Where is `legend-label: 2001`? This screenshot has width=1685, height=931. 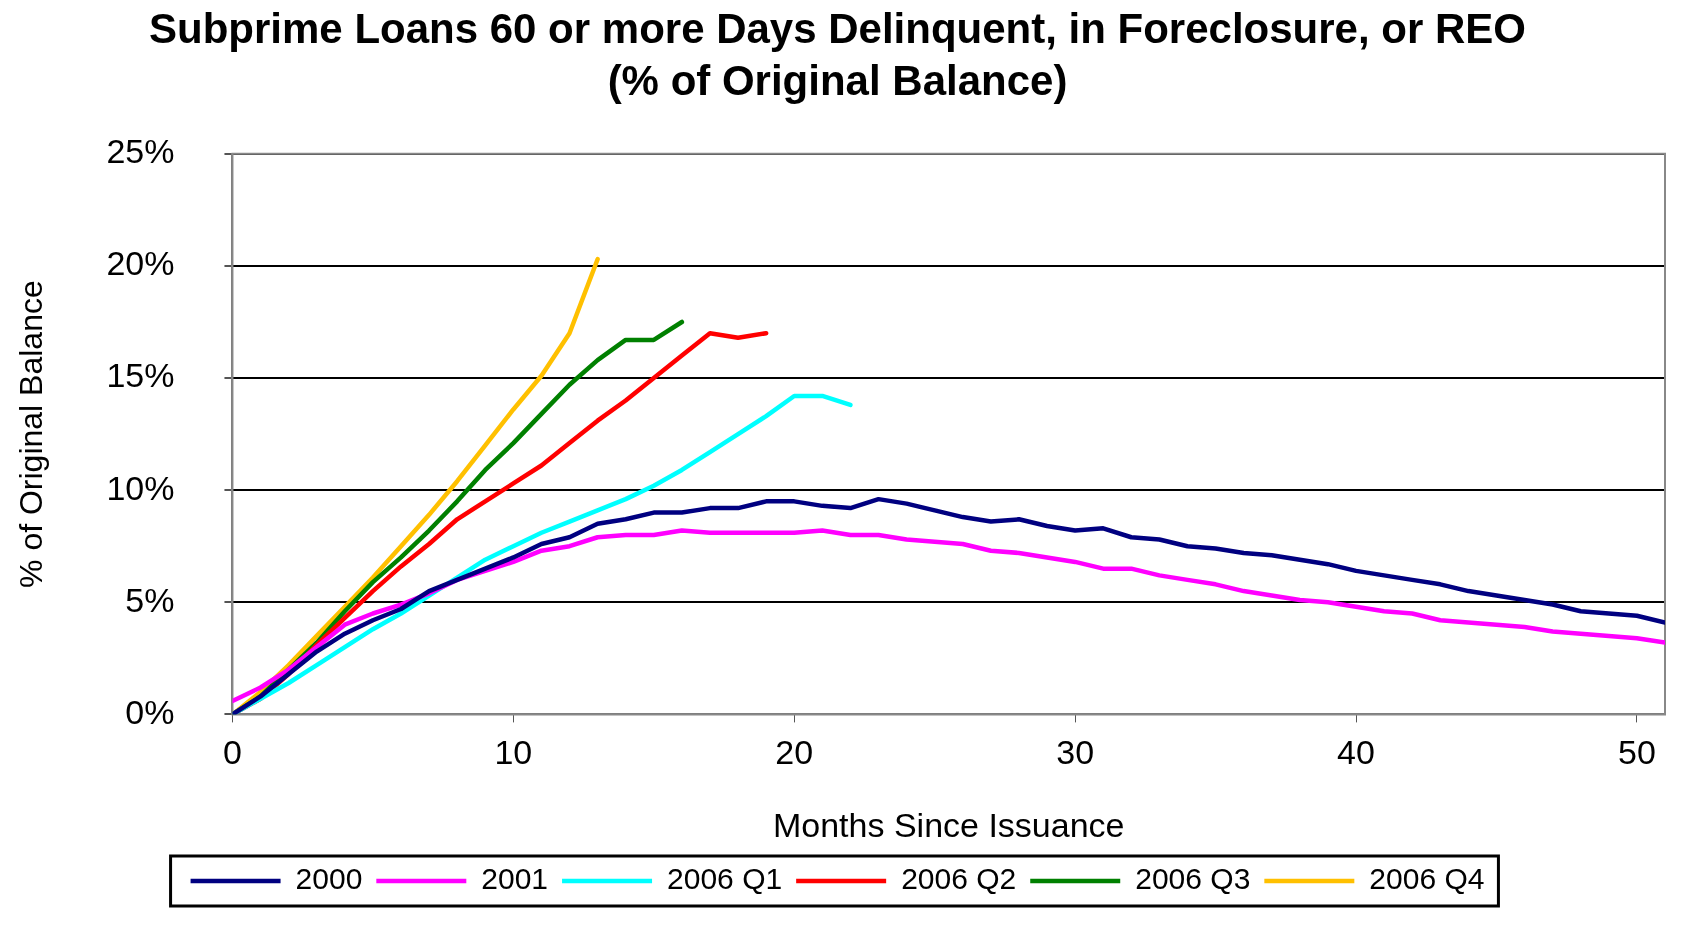 legend-label: 2001 is located at coordinates (515, 879).